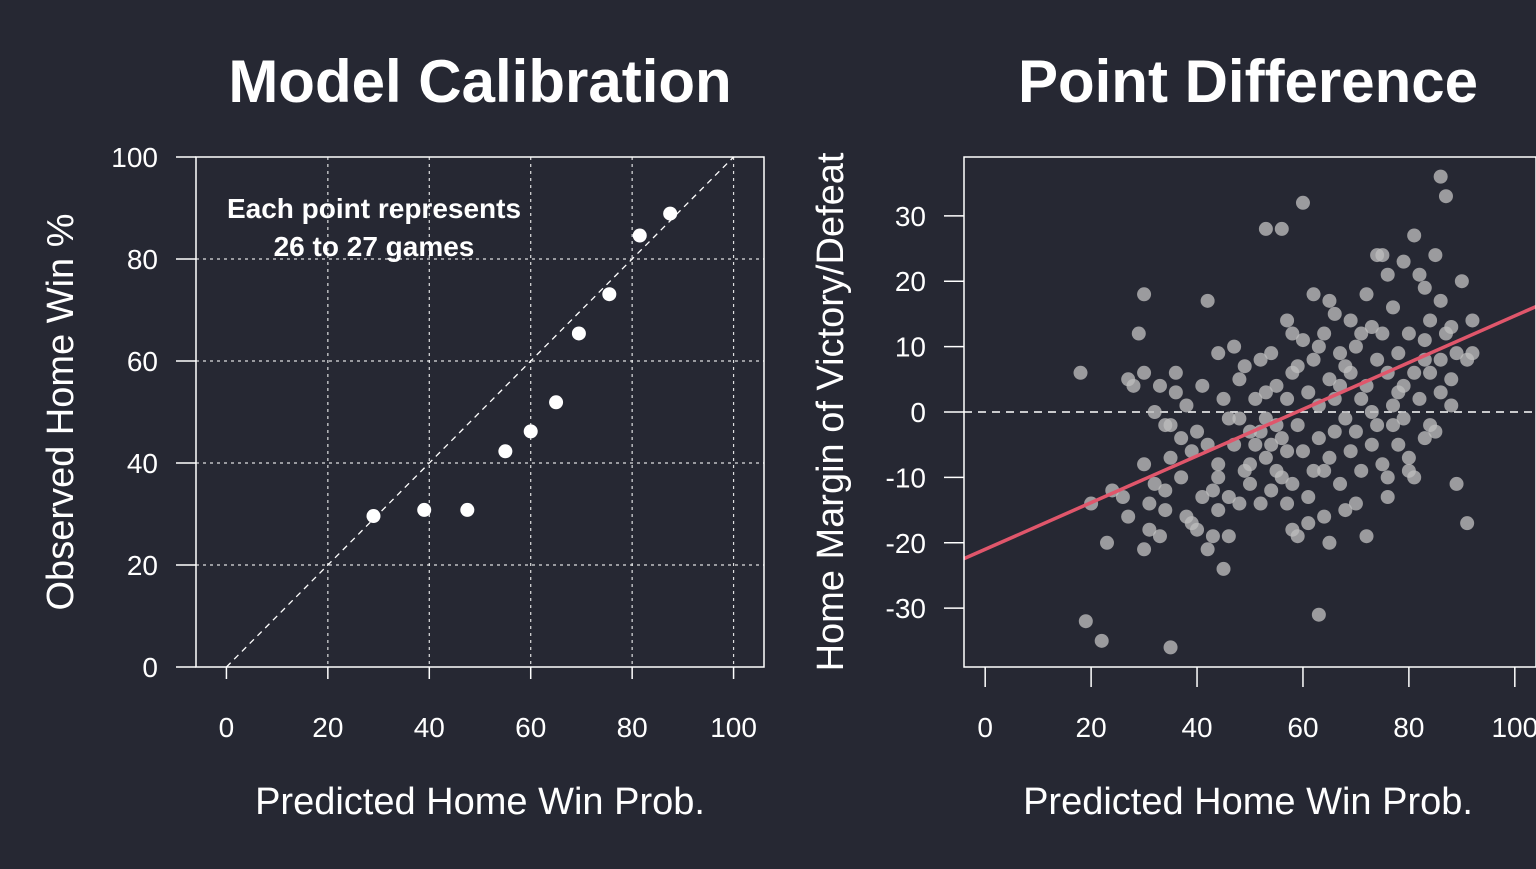  I want to click on y-tick-label: 100, so click(134, 157).